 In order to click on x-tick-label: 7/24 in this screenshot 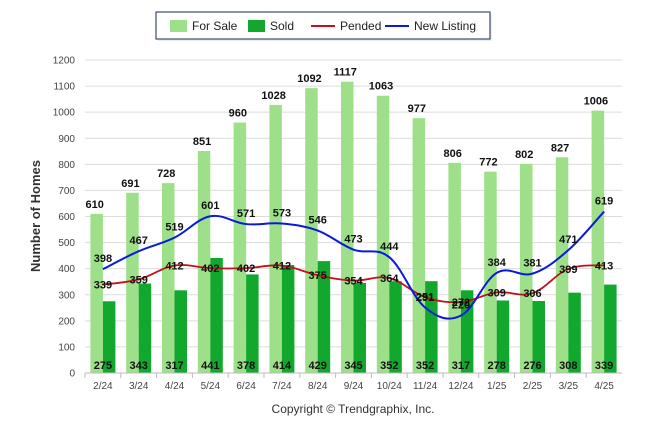, I will do `click(282, 386)`.